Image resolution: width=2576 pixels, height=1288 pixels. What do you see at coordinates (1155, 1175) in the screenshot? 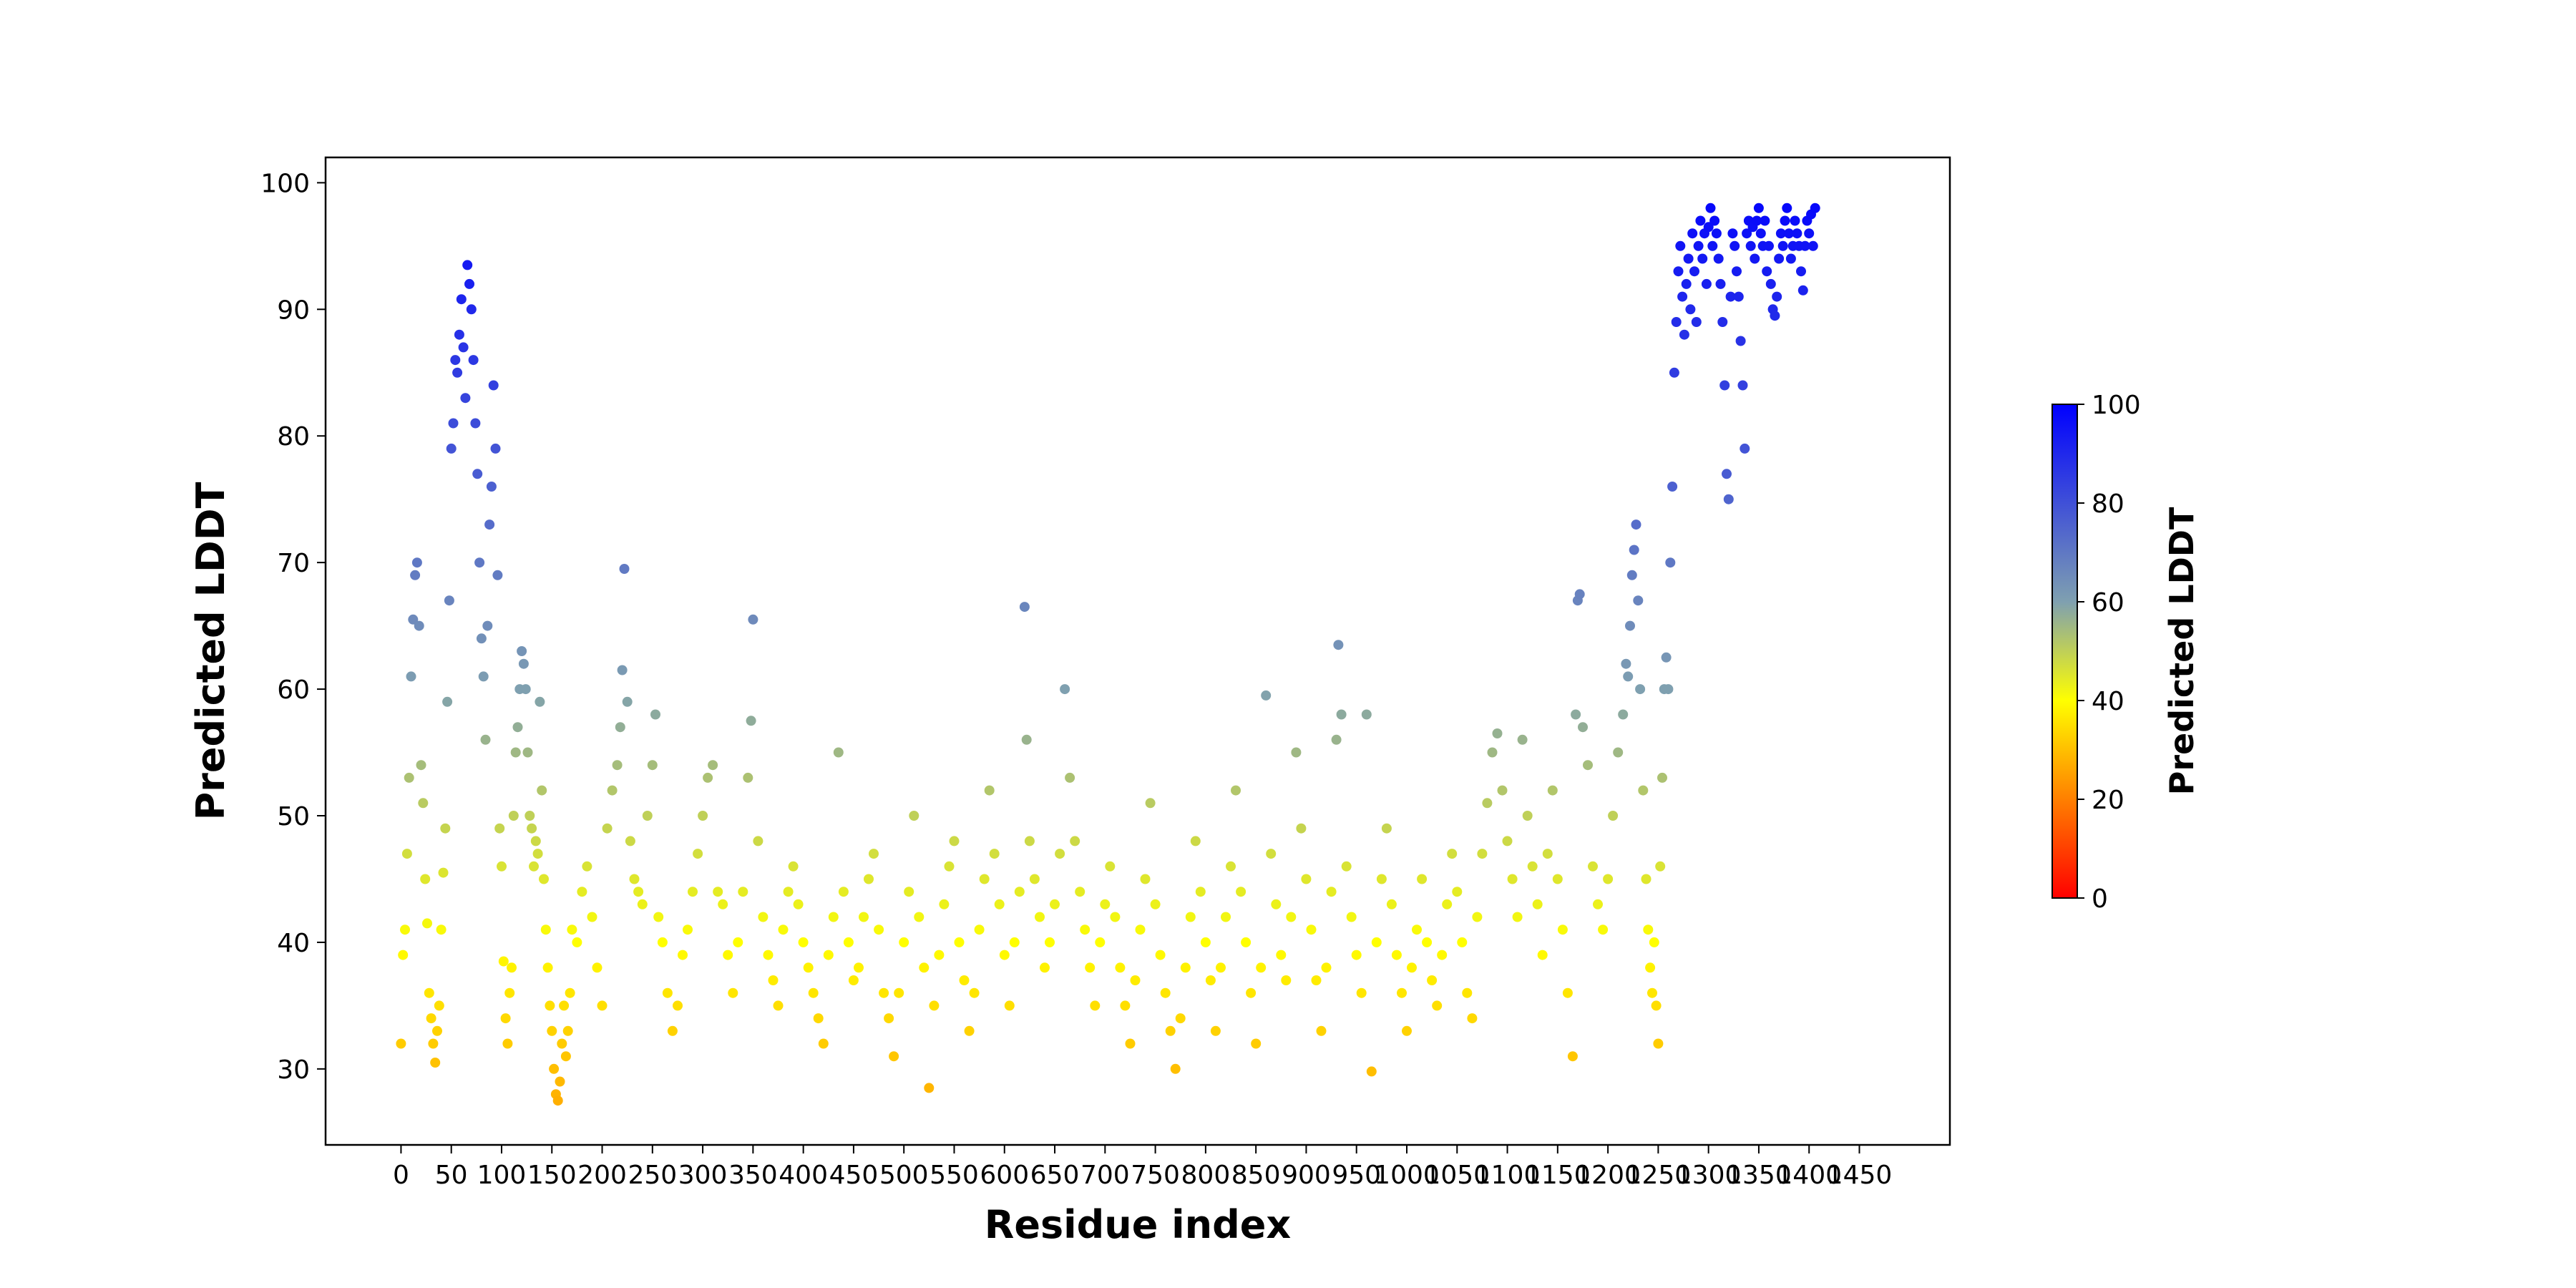
I see `x-tick-label: 750` at bounding box center [1155, 1175].